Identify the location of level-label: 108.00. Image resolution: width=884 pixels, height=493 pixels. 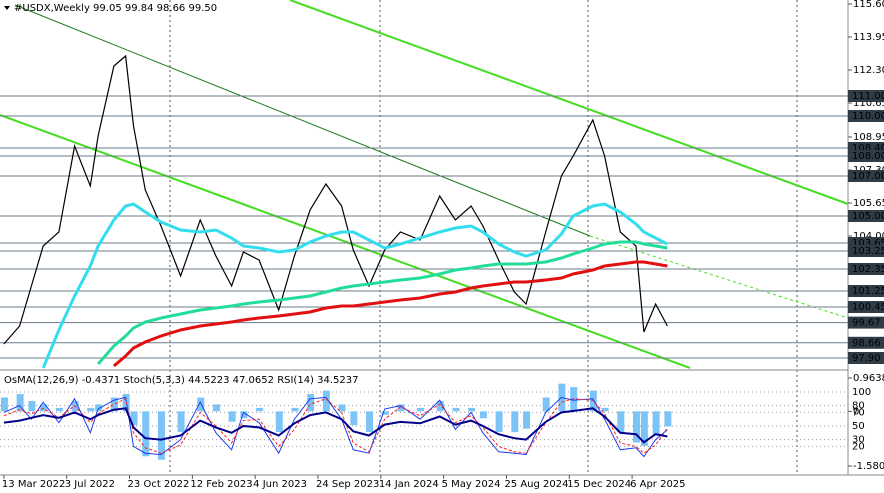
(868, 156).